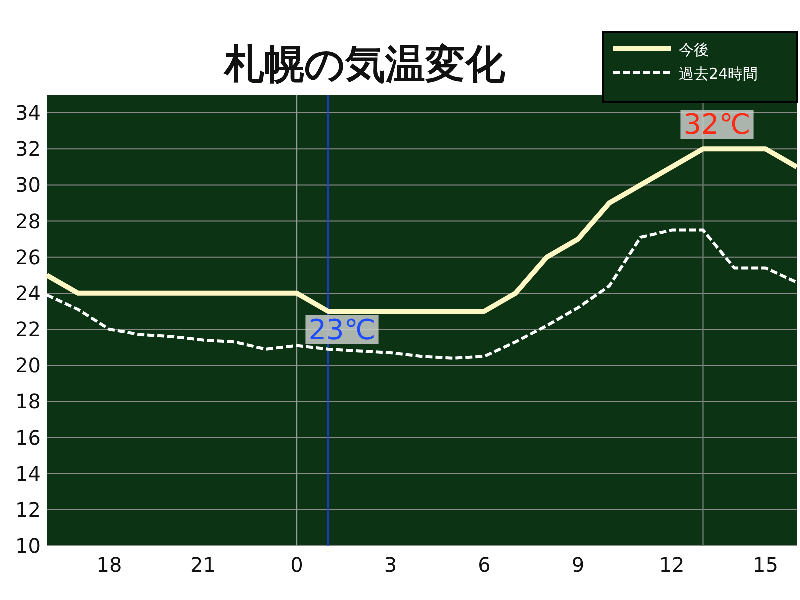 The height and width of the screenshot is (600, 800). I want to click on y-tick-label: 22, so click(28, 330).